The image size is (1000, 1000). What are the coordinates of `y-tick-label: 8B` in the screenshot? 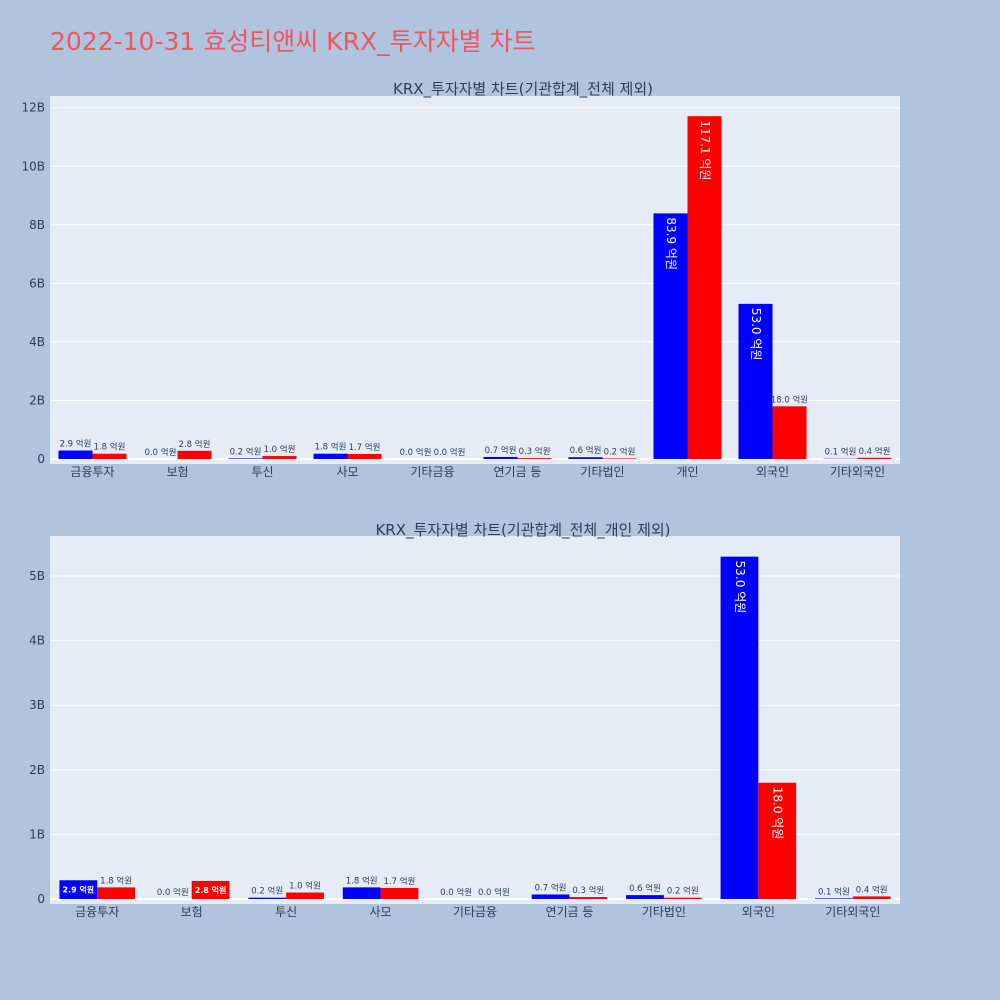 It's located at (37, 225).